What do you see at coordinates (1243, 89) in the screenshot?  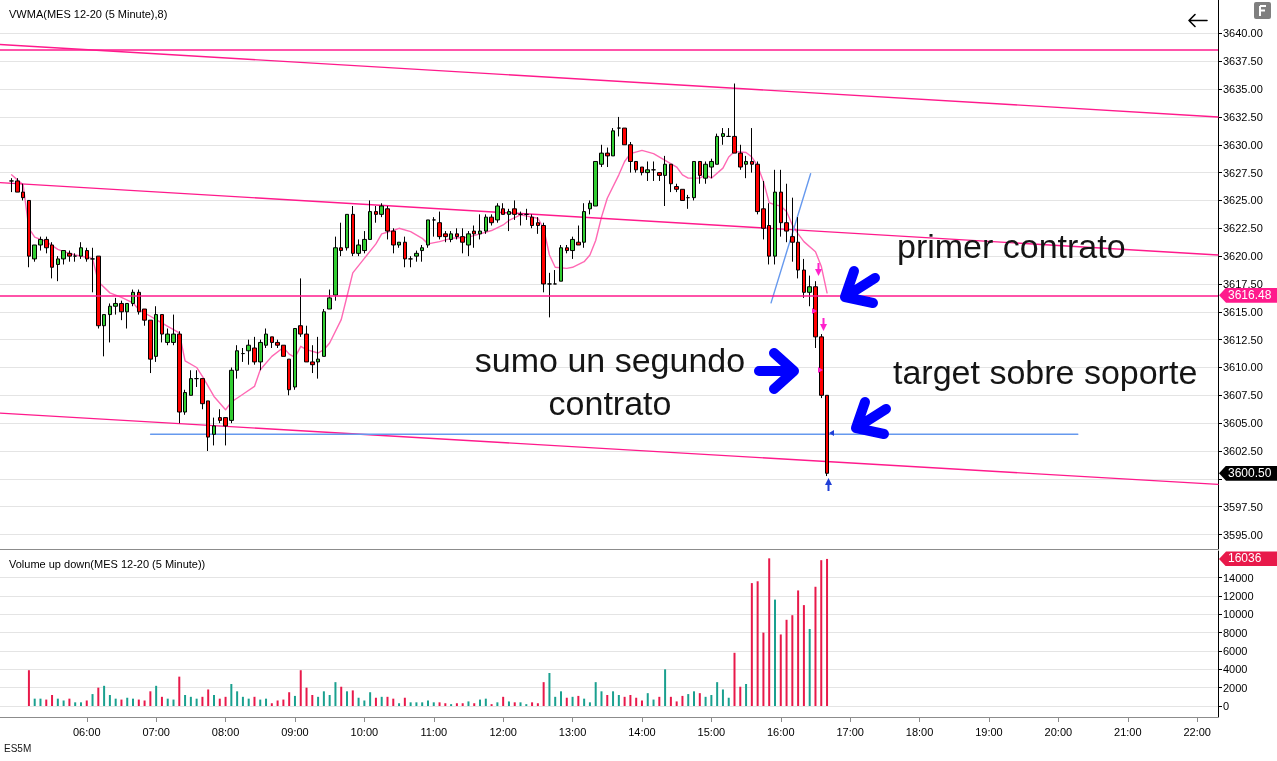 I see `y-tick-label: 3635.00` at bounding box center [1243, 89].